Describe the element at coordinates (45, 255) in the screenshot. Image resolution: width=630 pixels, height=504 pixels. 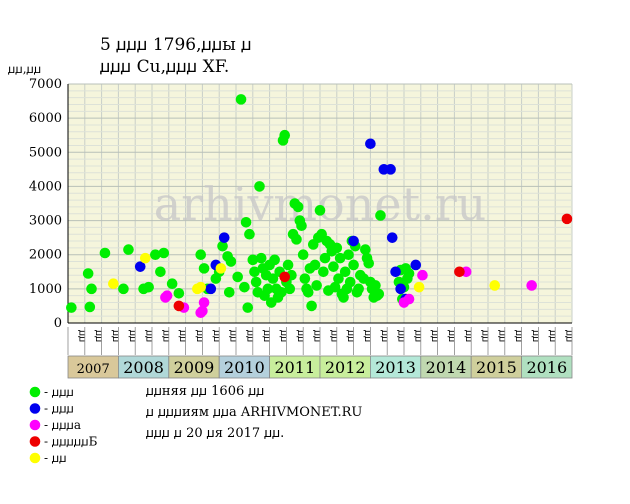
I see `y-tick-label: 2000` at that location.